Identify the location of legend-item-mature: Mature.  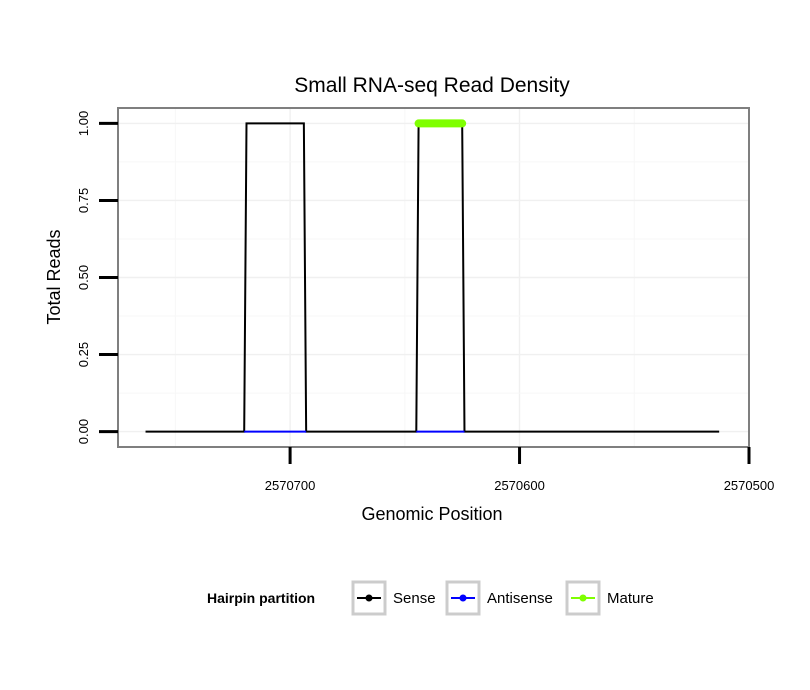
(609, 598).